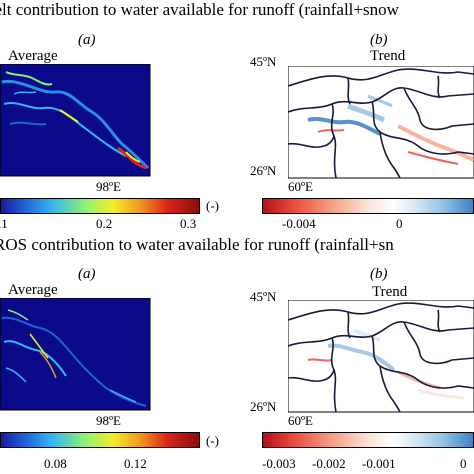 Image resolution: width=474 pixels, height=474 pixels. I want to click on top-right-trend-map, so click(381, 122).